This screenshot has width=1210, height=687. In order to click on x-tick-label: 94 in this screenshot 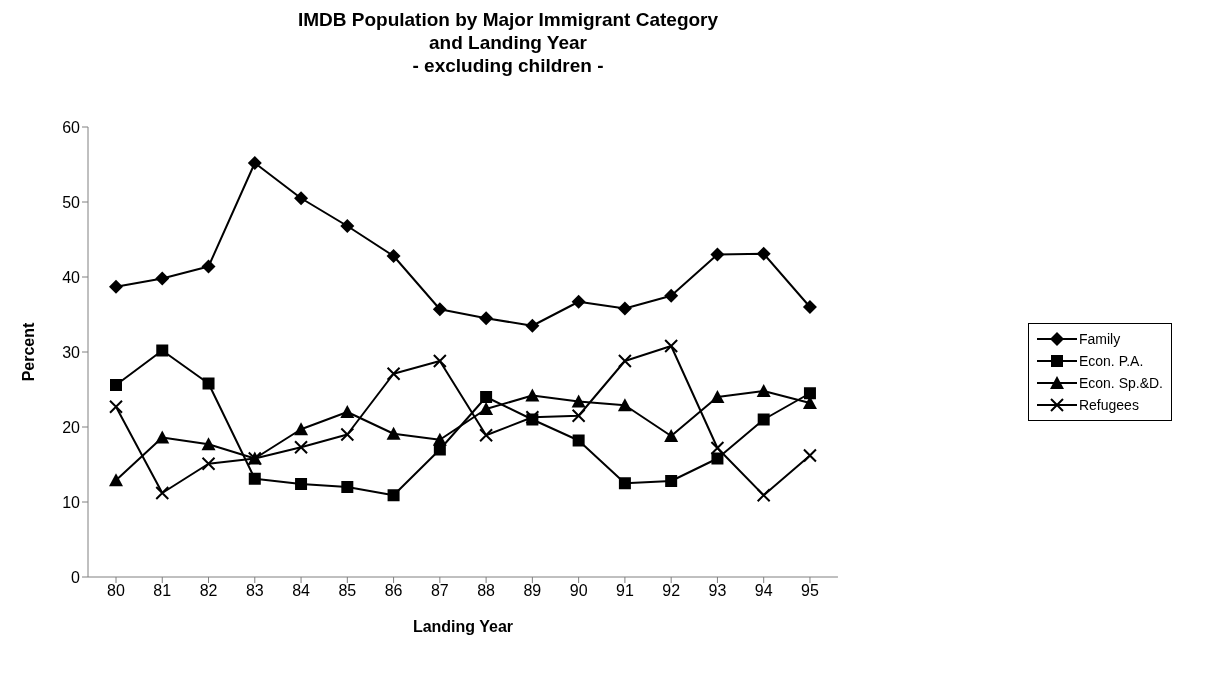, I will do `click(763, 591)`.